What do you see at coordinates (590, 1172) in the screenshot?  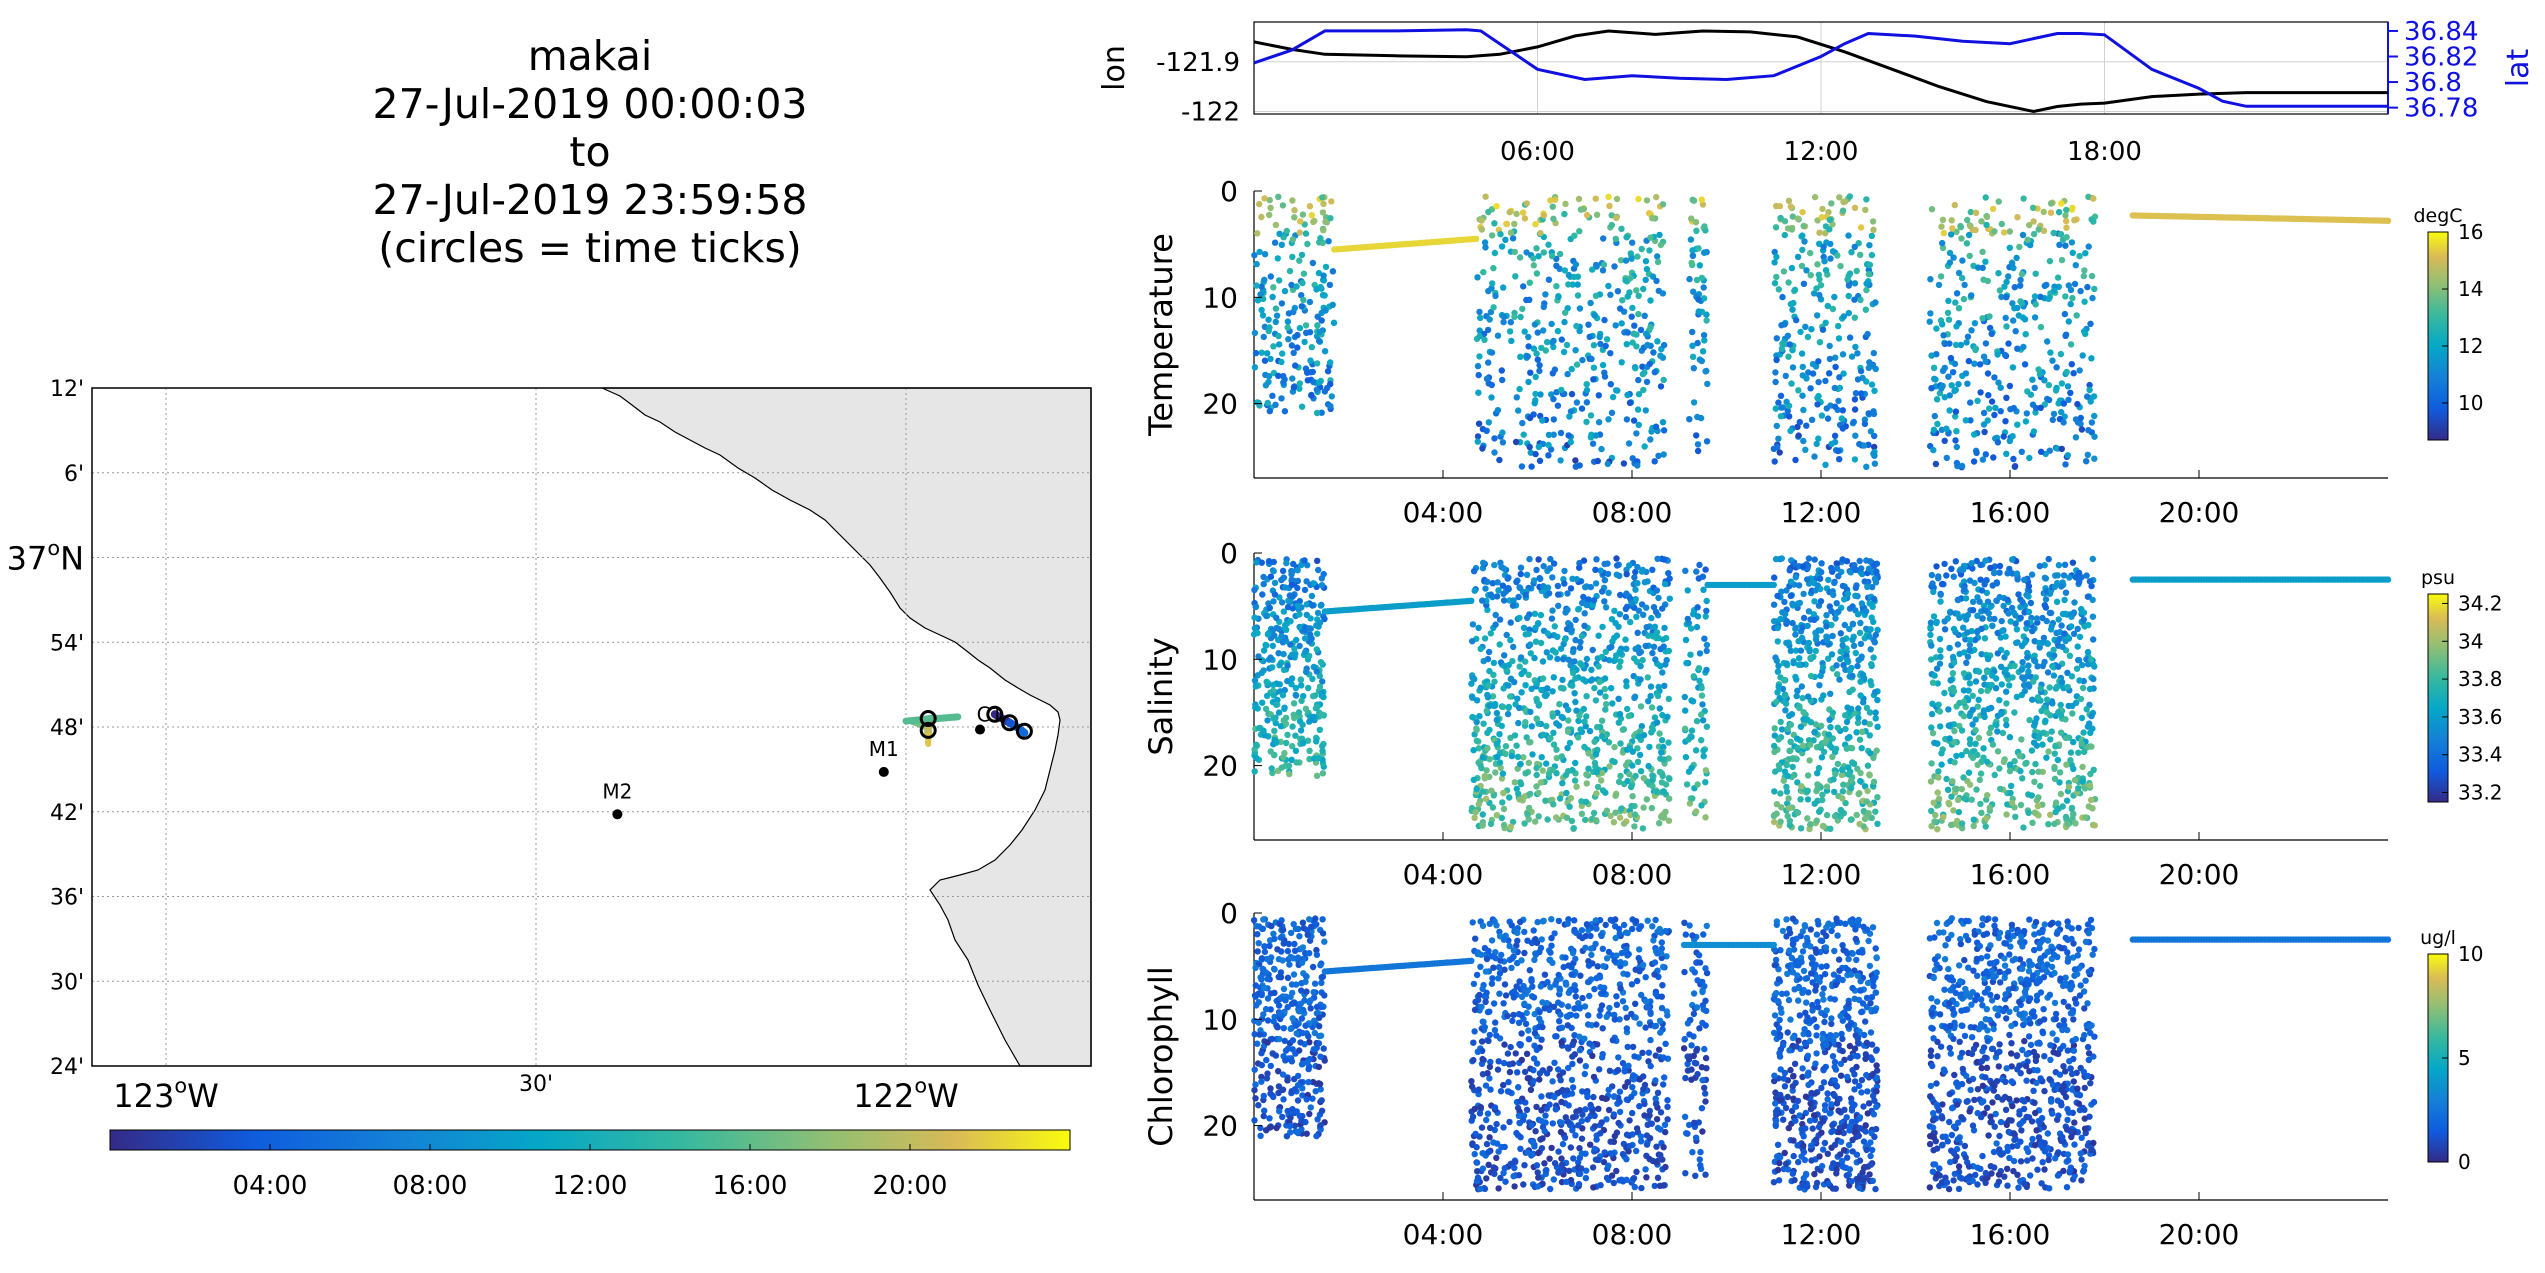 I see `time-colorbar-ticks: 04:00 08:00 12:00 16:00 20:00` at bounding box center [590, 1172].